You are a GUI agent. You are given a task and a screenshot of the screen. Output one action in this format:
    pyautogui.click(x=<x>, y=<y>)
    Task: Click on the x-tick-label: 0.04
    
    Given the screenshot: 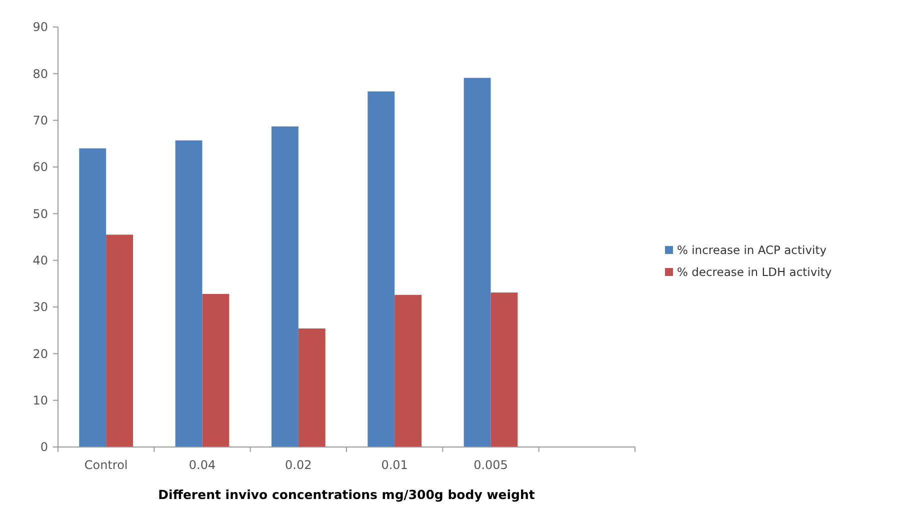 What is the action you would take?
    pyautogui.click(x=202, y=465)
    